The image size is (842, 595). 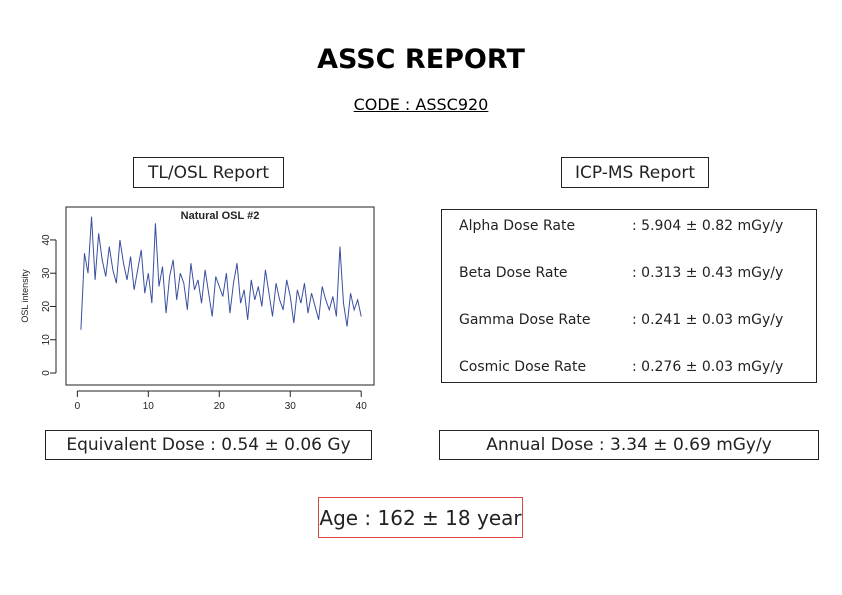 What do you see at coordinates (221, 273) in the screenshot?
I see `osl-curve` at bounding box center [221, 273].